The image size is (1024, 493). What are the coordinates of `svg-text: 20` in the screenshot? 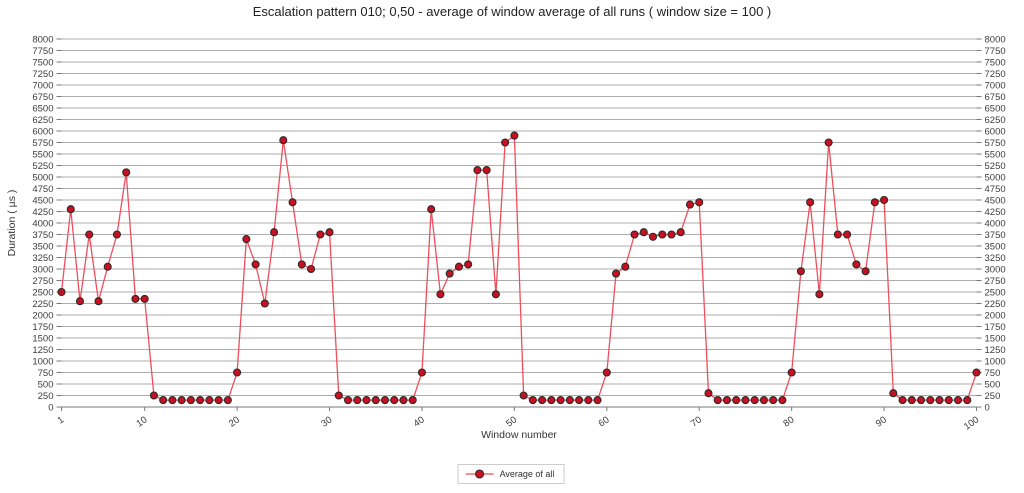 It's located at (234, 421).